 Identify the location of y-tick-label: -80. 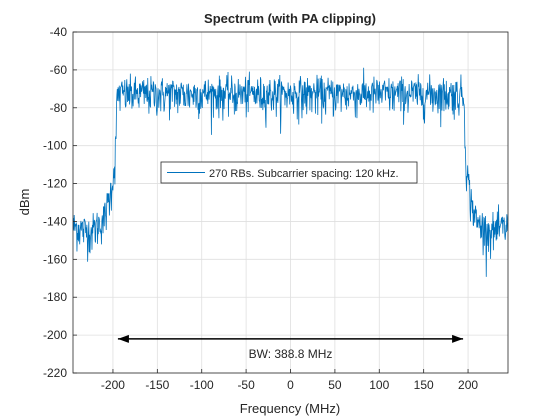
(59, 108).